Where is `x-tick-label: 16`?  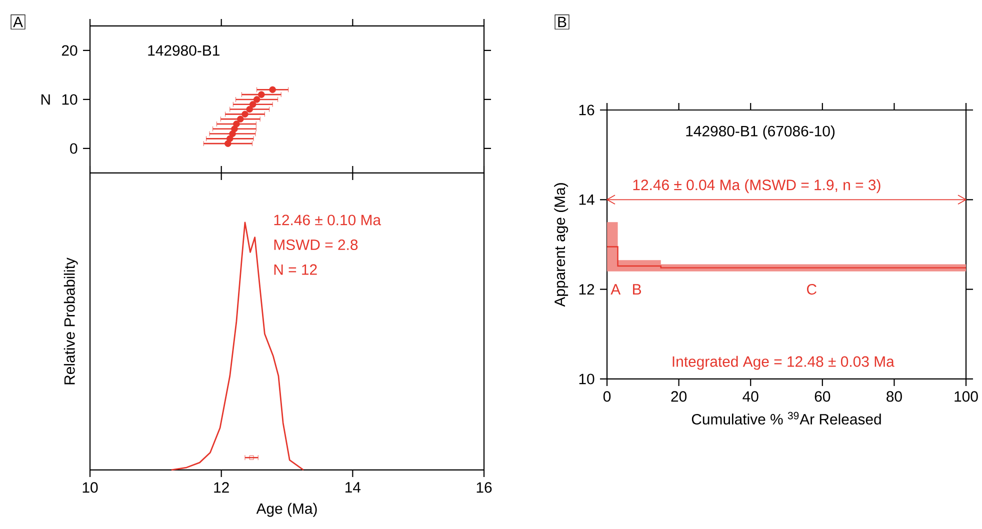
x-tick-label: 16 is located at coordinates (484, 487).